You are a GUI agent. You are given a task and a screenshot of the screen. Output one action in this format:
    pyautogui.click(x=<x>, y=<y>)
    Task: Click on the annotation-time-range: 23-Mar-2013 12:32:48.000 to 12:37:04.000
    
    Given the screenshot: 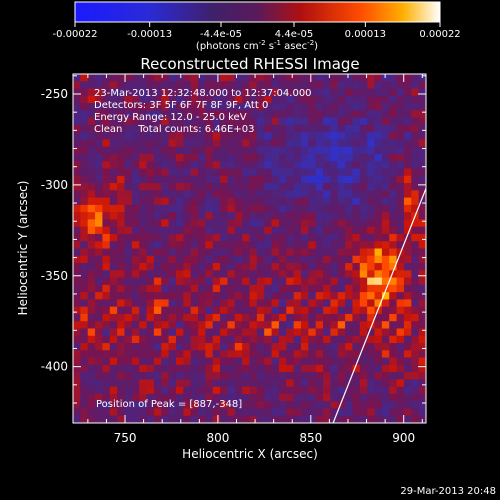 What is the action you would take?
    pyautogui.click(x=203, y=93)
    